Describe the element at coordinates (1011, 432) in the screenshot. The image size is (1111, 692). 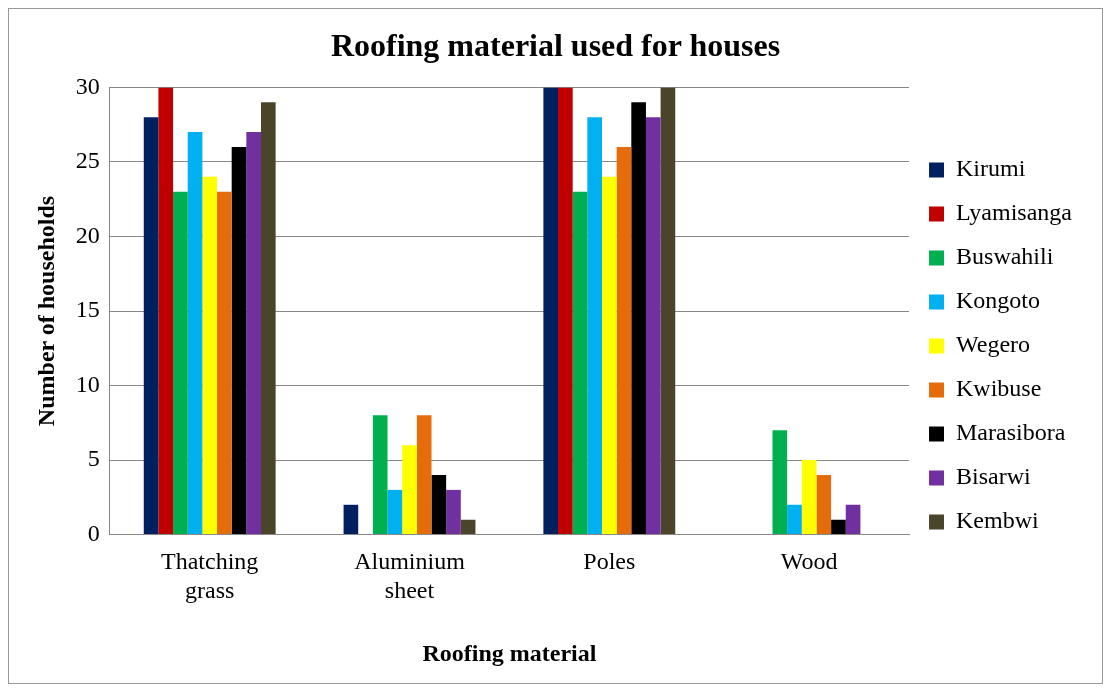
I see `legend-label: Marasibora` at that location.